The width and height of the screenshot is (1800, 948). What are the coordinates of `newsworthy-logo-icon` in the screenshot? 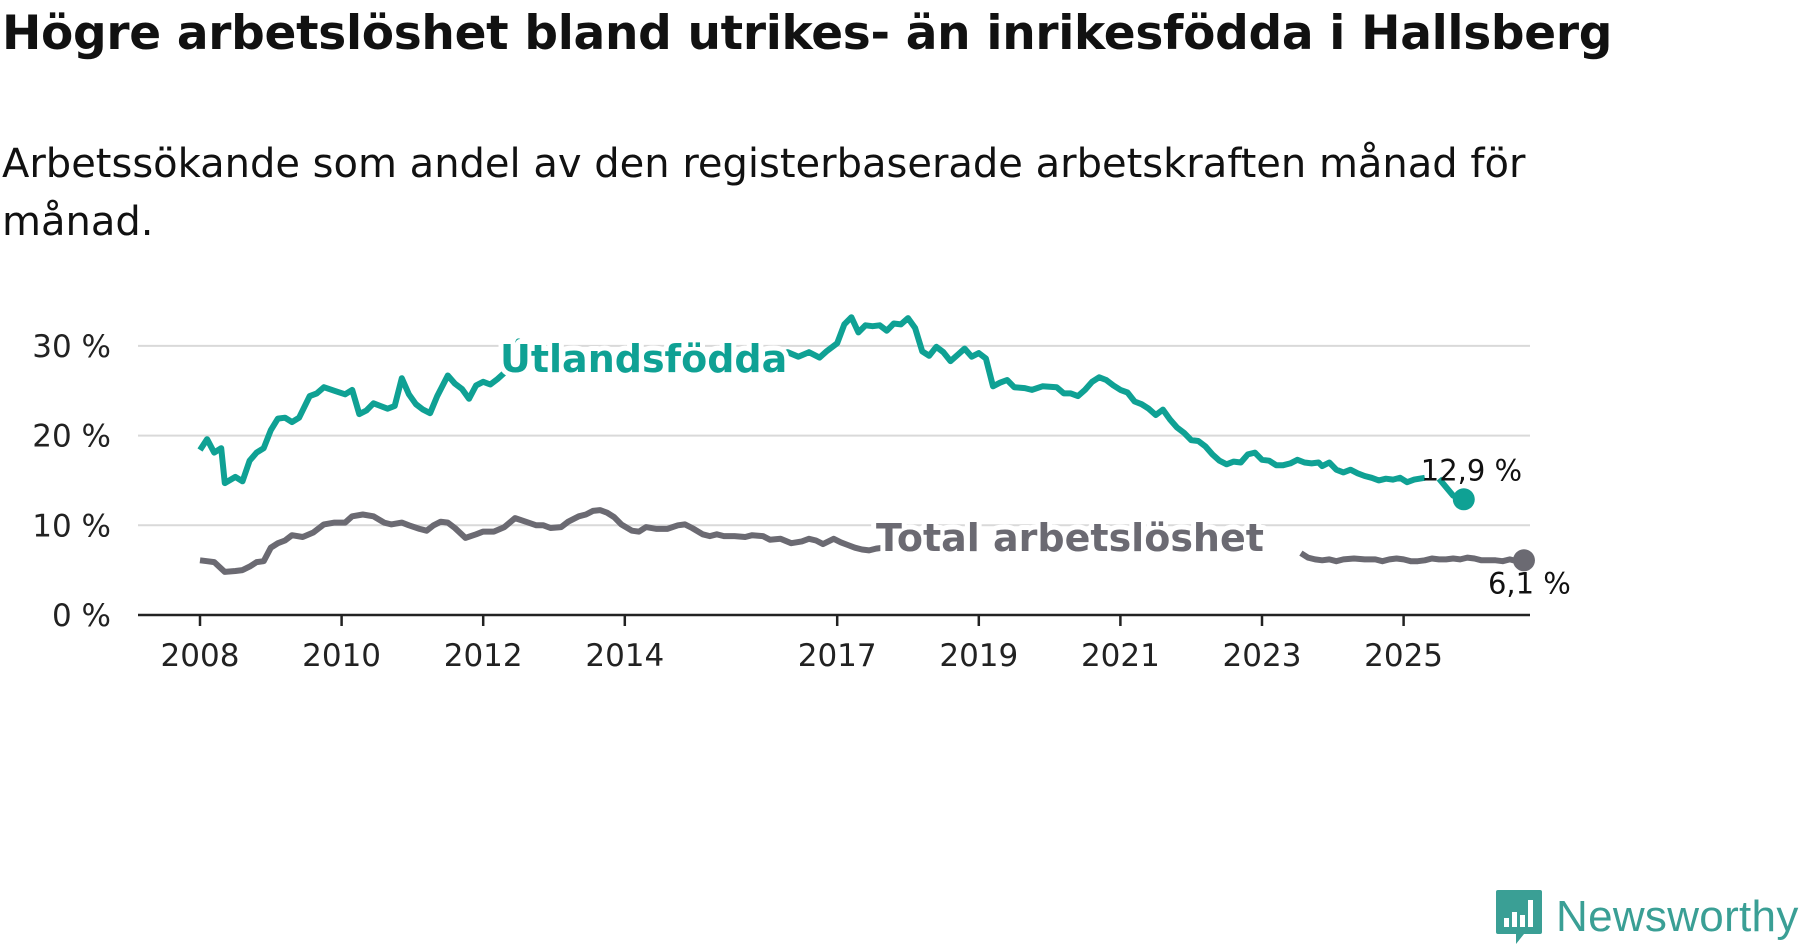 It's located at (1519, 917).